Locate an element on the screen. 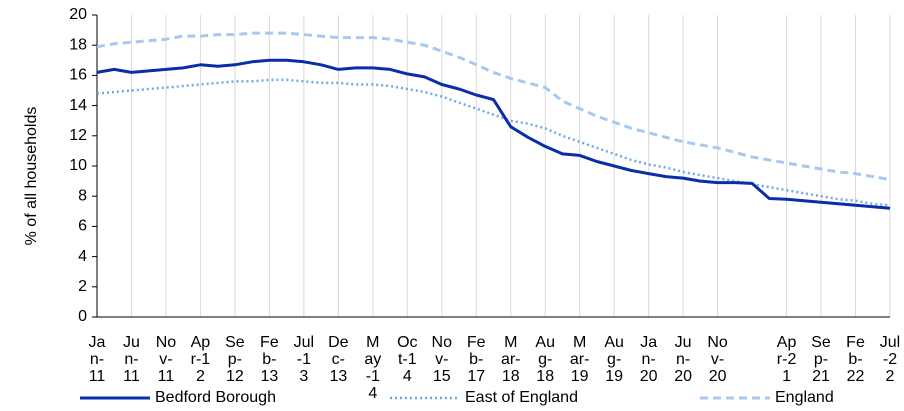  x-tick-label: Aug-19 is located at coordinates (614, 359).